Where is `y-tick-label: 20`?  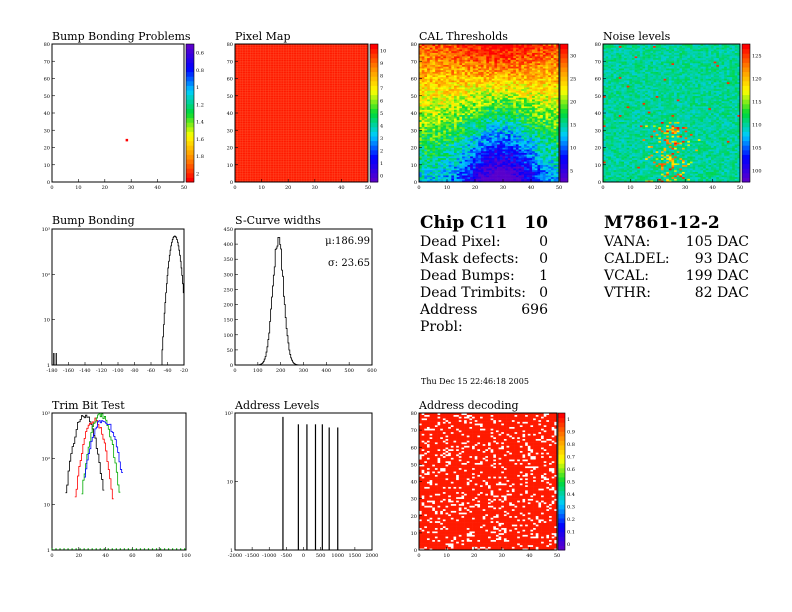
y-tick-label: 20 is located at coordinates (230, 149).